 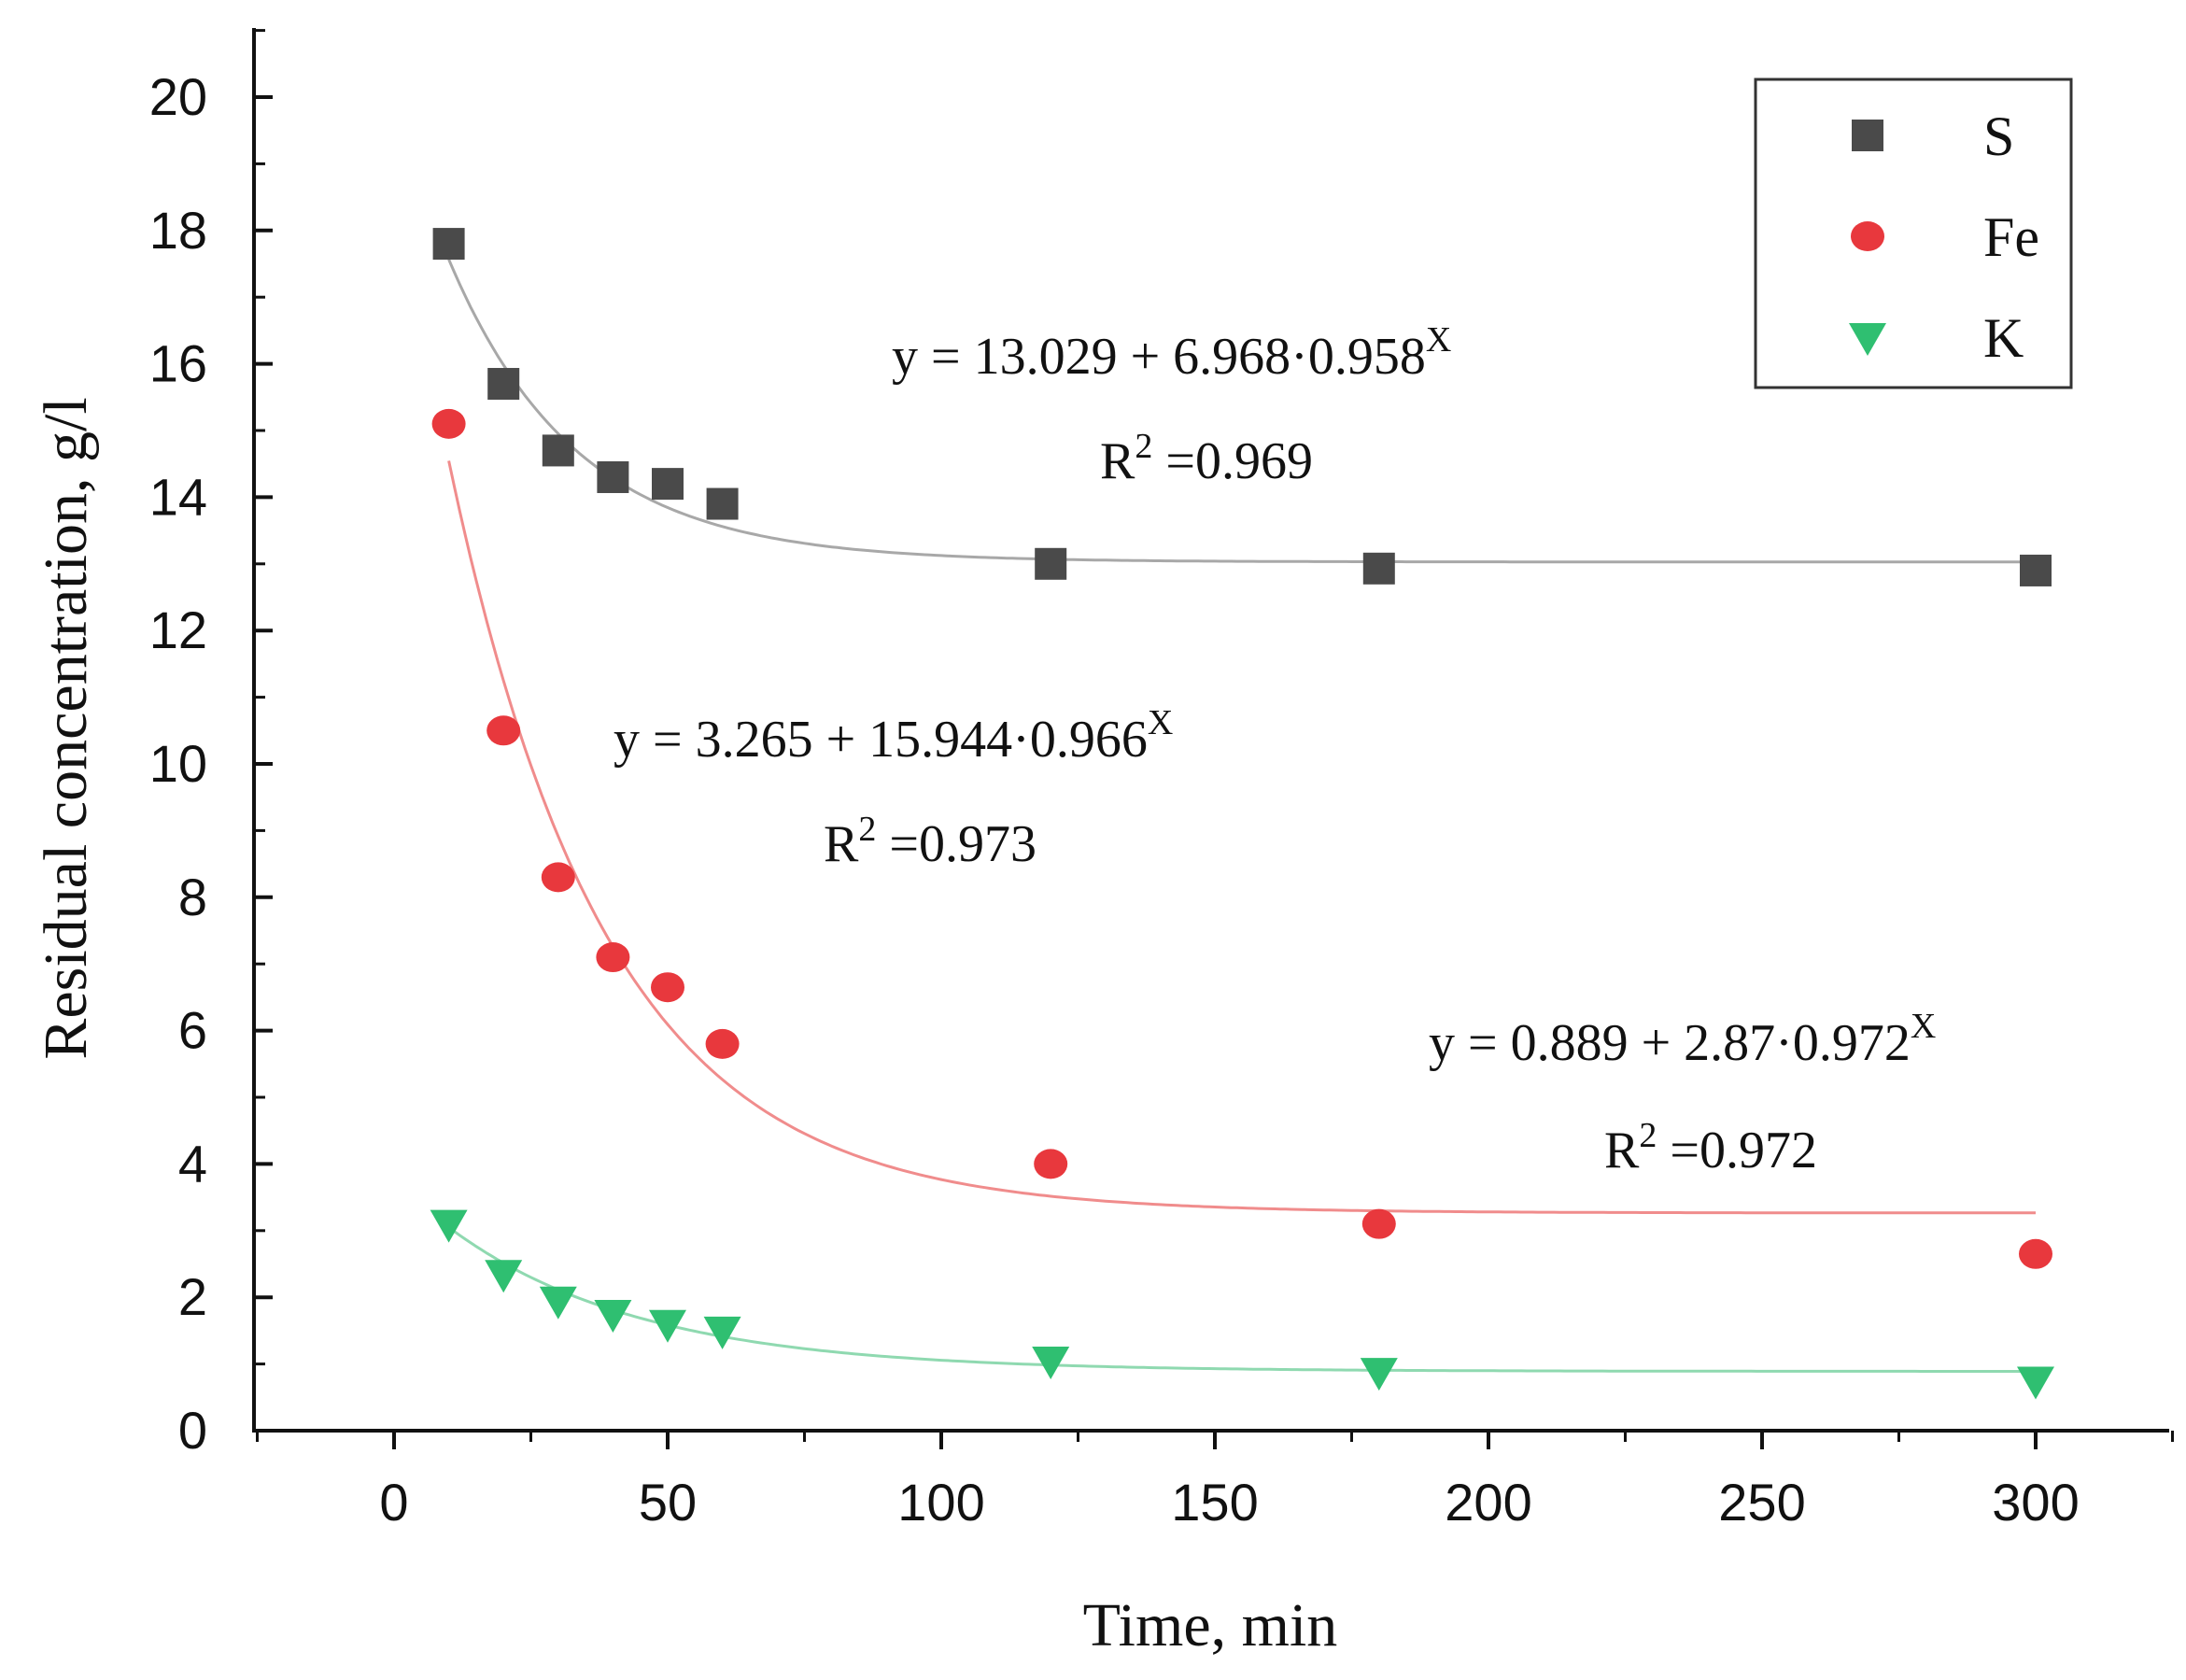 What do you see at coordinates (1241, 1299) in the screenshot?
I see `fit-curve-k` at bounding box center [1241, 1299].